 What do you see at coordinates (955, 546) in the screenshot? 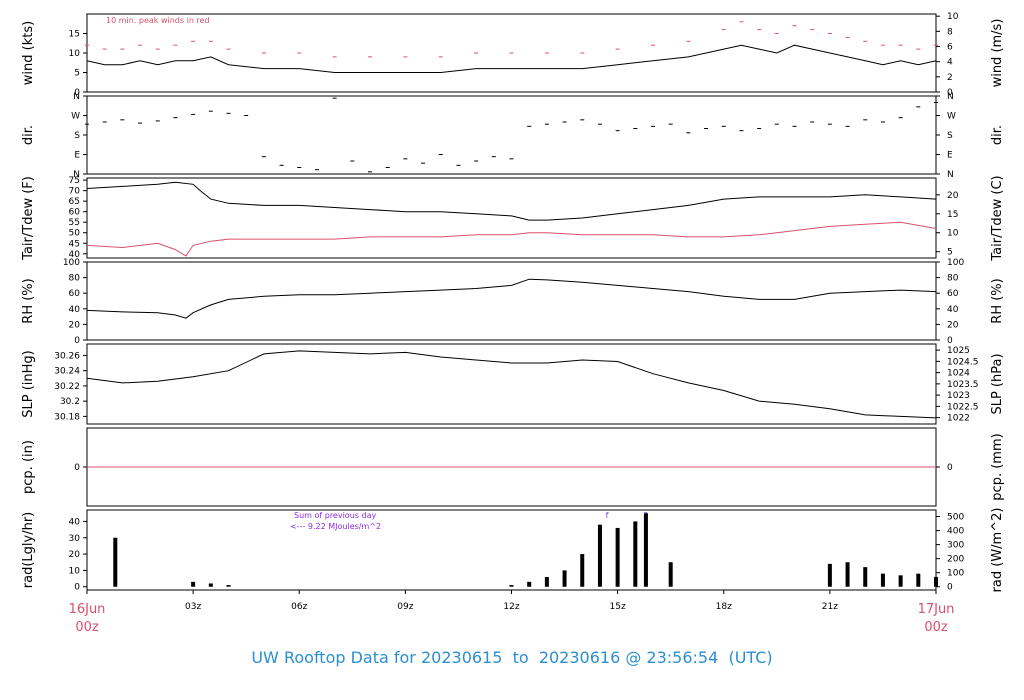
I see `y-tick-label-right: 300` at bounding box center [955, 546].